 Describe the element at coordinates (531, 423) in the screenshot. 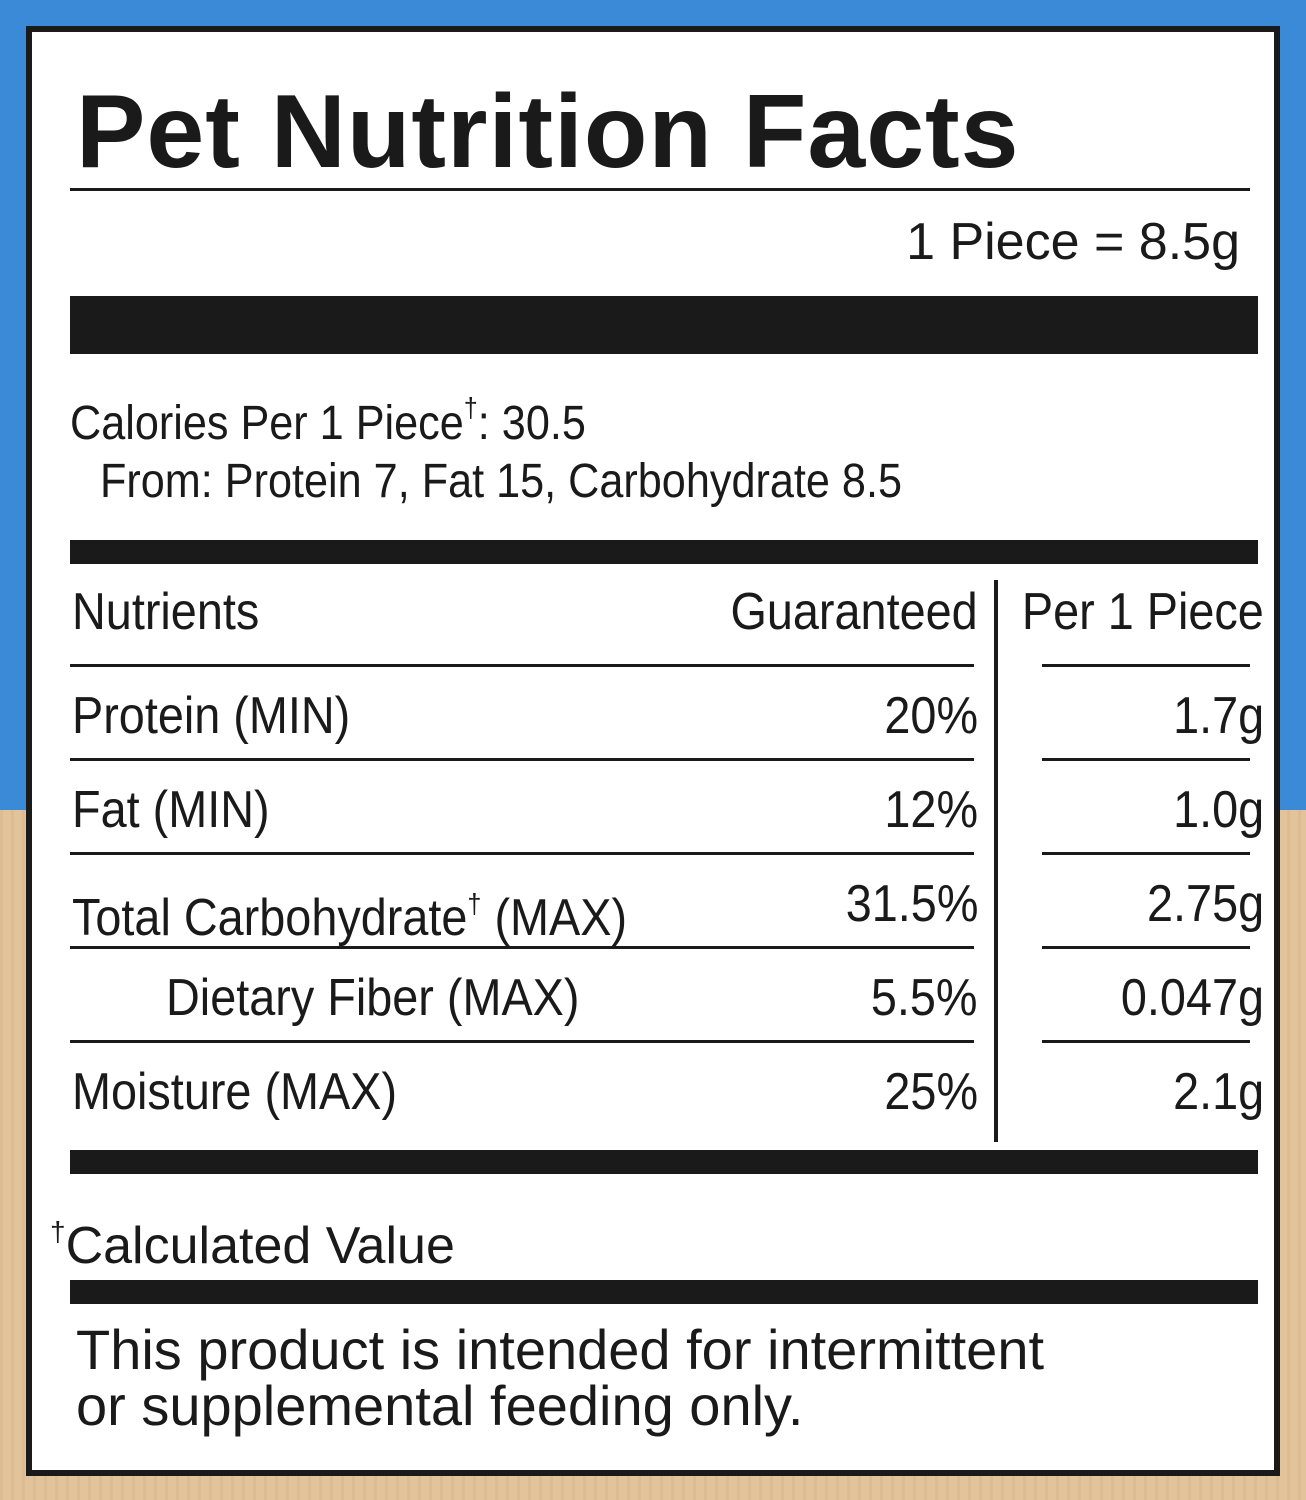

I see `calories-value: : 30.5` at that location.